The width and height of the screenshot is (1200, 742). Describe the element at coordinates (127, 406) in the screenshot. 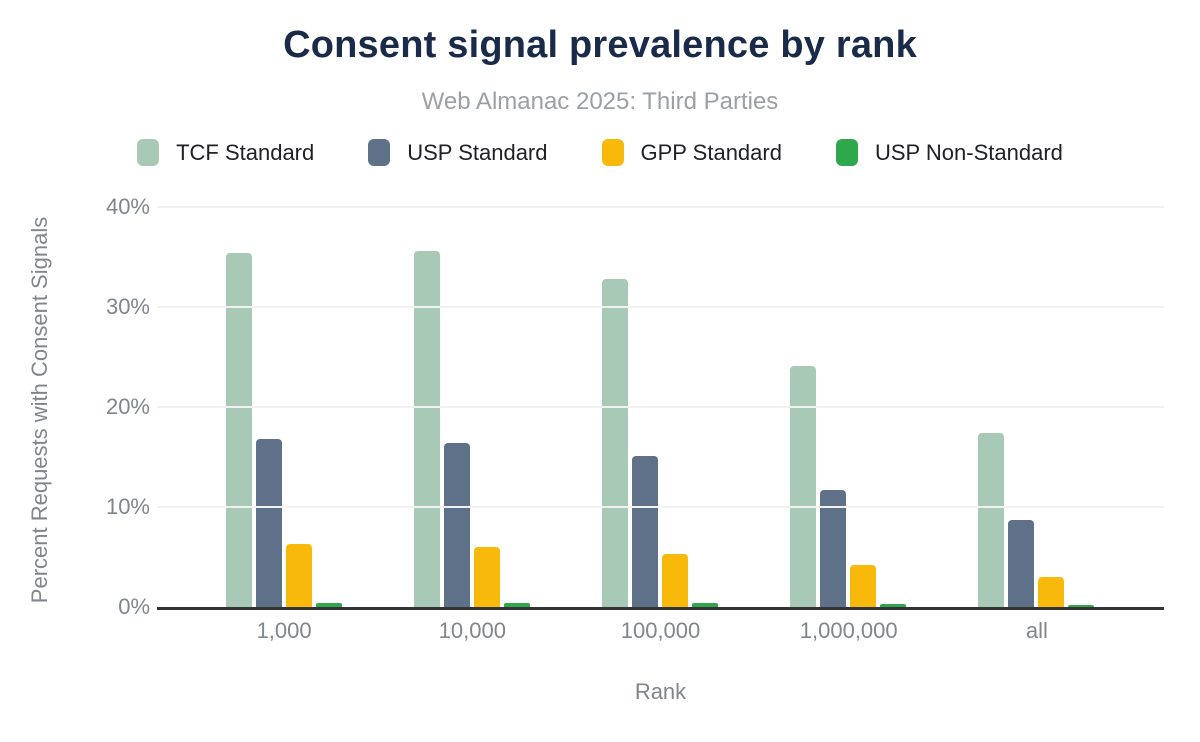

I see `y-tick-label: 20%` at that location.